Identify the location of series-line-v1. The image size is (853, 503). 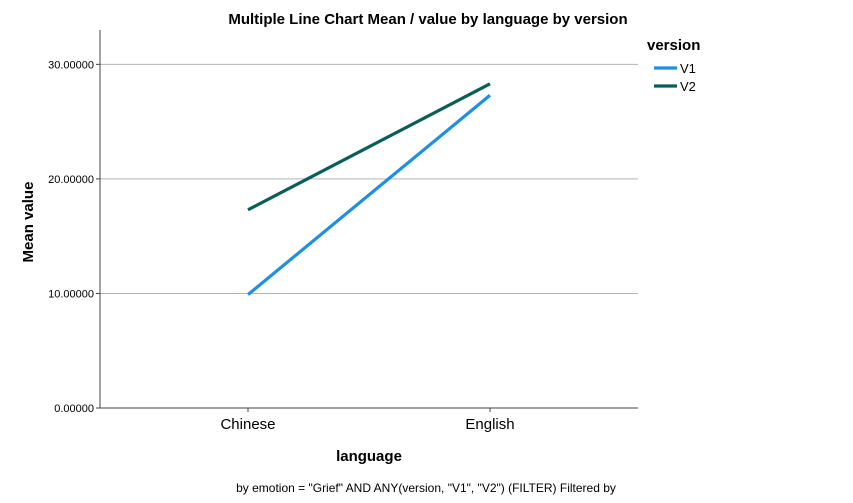
(369, 195).